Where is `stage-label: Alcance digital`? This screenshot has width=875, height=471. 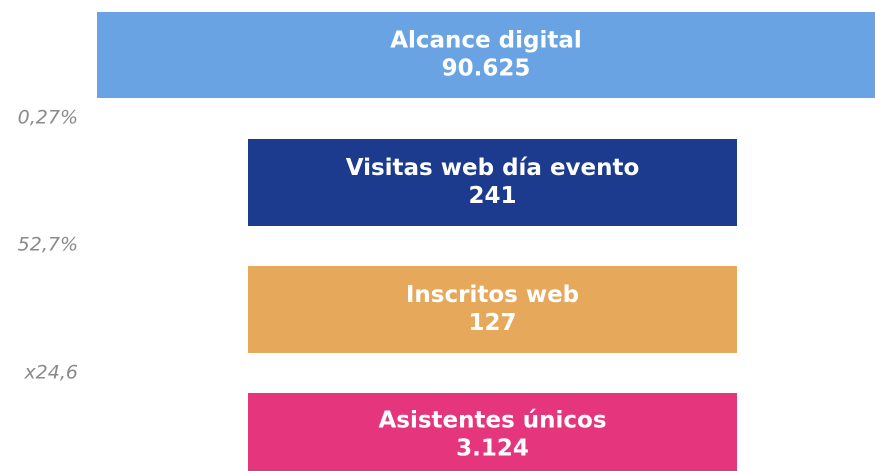 stage-label: Alcance digital is located at coordinates (486, 41).